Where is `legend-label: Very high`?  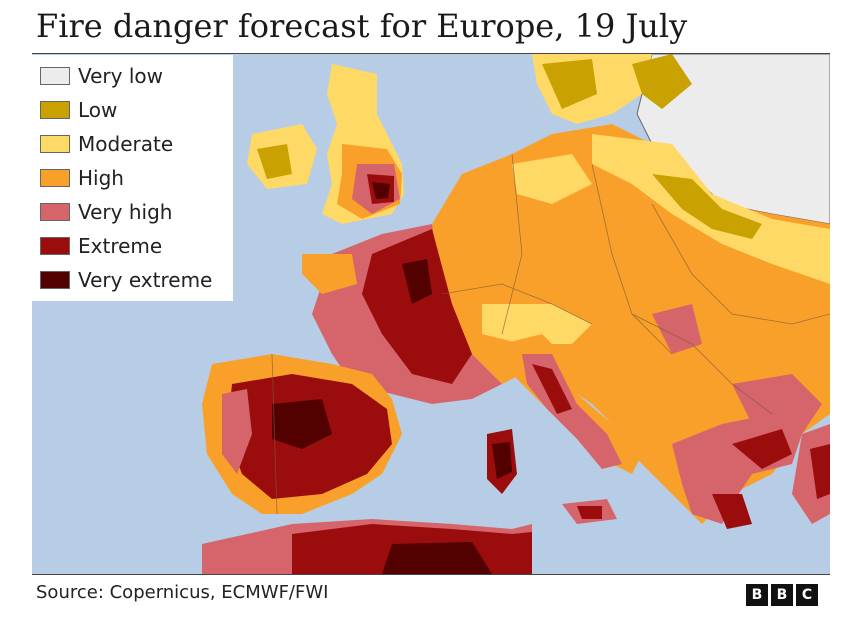
legend-label: Very high is located at coordinates (125, 212).